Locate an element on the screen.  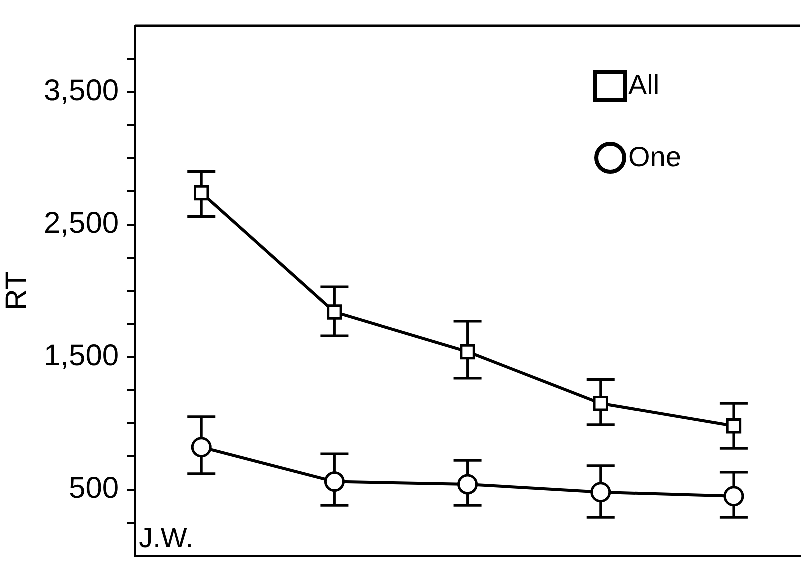
y-tick-label: 3,500 is located at coordinates (82, 91).